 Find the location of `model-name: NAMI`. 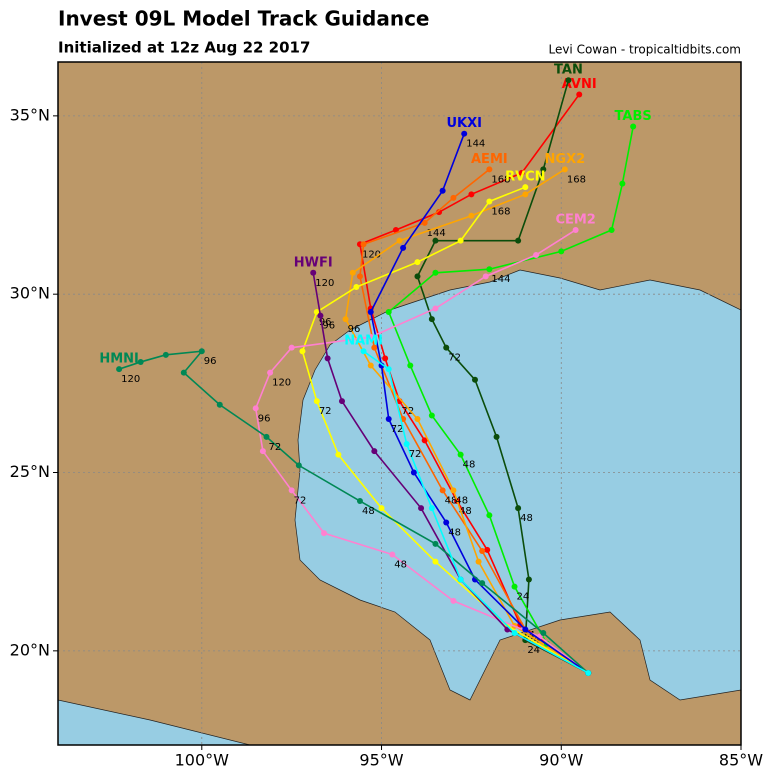

model-name: NAMI is located at coordinates (363, 341).